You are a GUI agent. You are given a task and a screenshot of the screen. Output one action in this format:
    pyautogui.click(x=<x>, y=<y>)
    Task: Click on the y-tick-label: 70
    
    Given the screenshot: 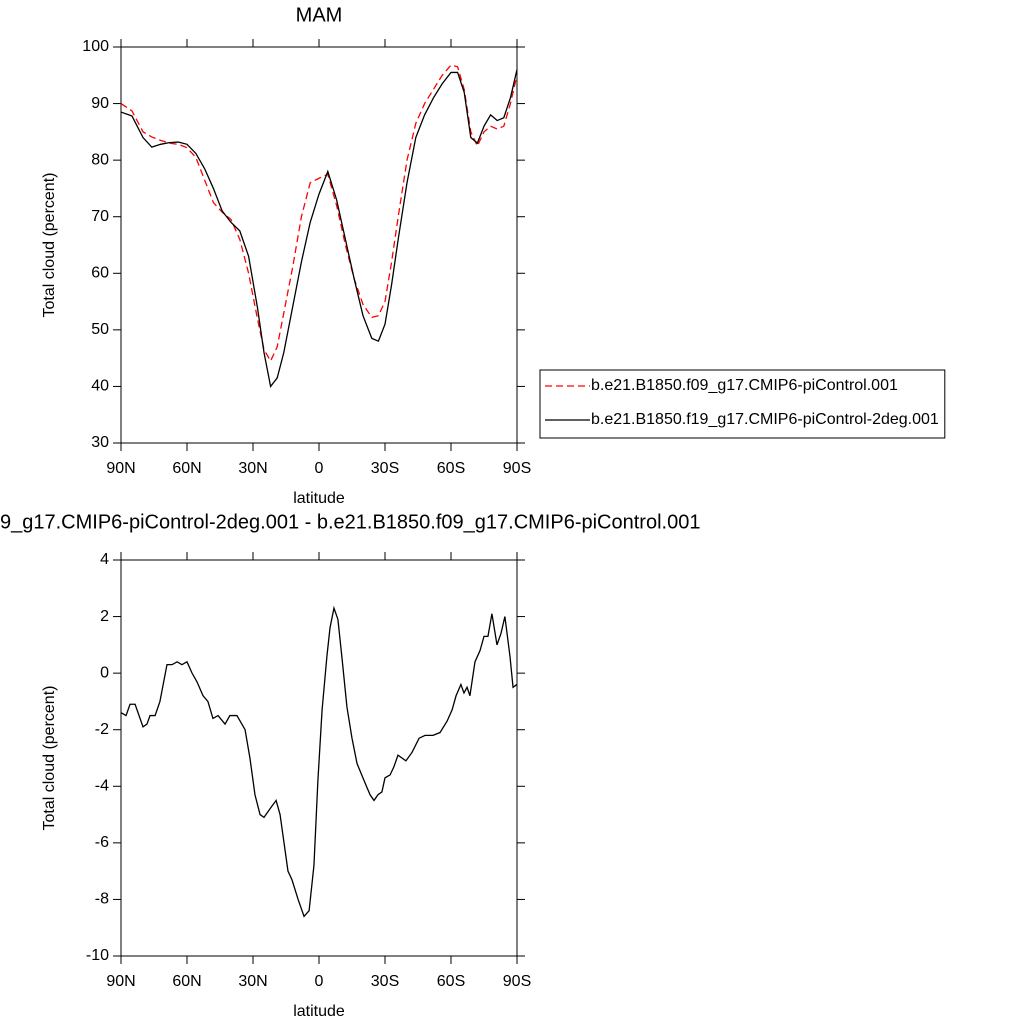 What is the action you would take?
    pyautogui.click(x=100, y=216)
    